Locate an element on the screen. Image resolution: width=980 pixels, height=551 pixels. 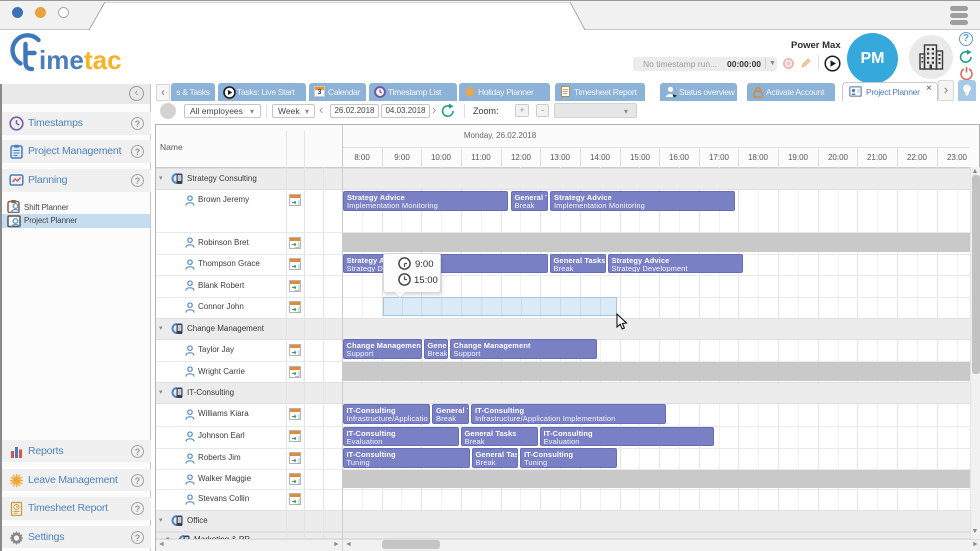
svg-text: tac is located at coordinates (103, 60).